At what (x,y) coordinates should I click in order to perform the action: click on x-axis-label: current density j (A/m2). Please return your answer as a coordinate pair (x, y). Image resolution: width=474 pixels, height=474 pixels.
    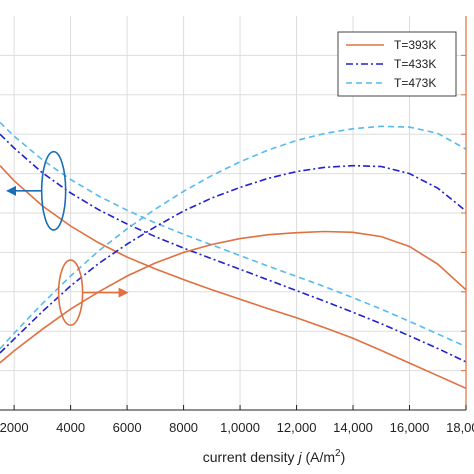
    Looking at the image, I should click on (274, 456).